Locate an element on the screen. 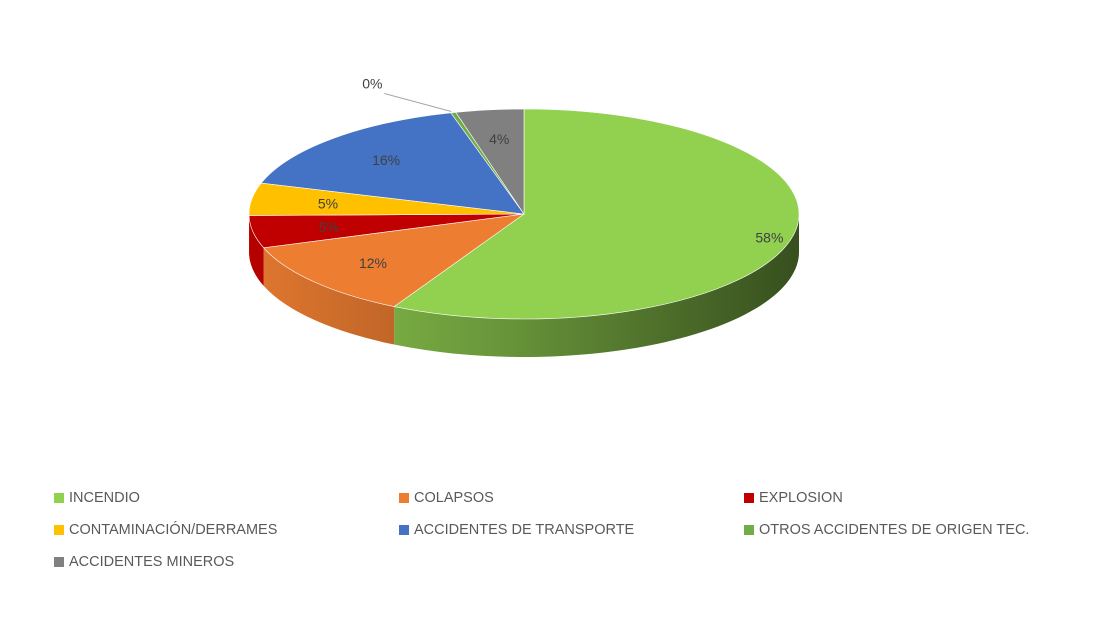 The width and height of the screenshot is (1094, 631). pie-slice-accidentes-de-transporte is located at coordinates (392, 163).